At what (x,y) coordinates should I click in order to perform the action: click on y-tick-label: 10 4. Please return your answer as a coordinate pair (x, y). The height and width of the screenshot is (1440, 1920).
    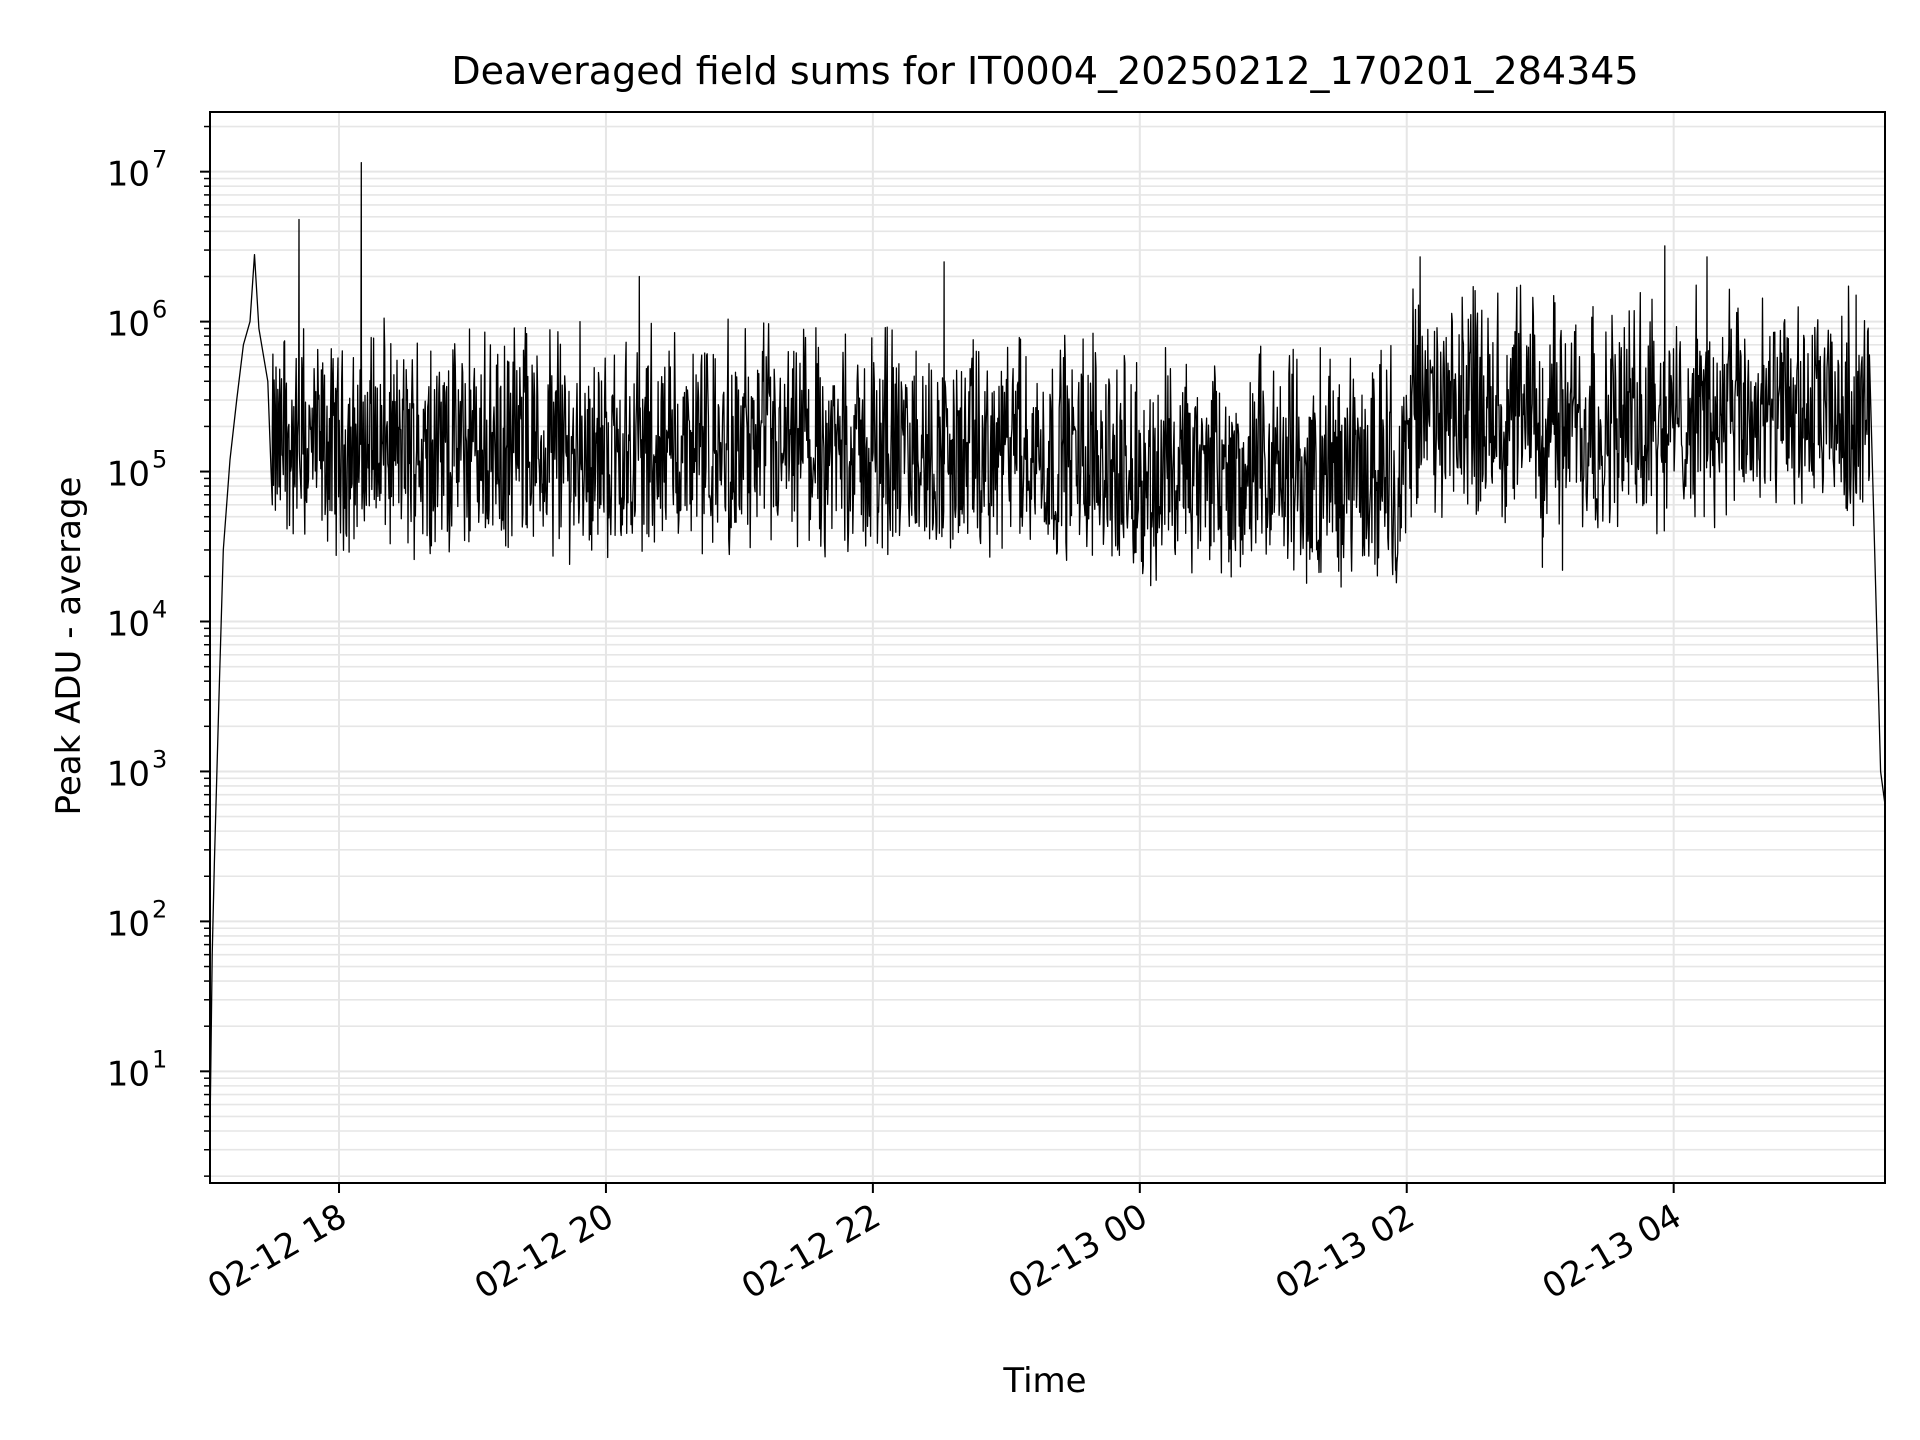
    Looking at the image, I should click on (137, 620).